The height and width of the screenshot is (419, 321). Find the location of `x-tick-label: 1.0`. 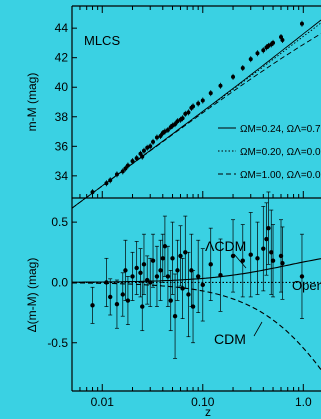

x-tick-label: 1.0 is located at coordinates (303, 402).